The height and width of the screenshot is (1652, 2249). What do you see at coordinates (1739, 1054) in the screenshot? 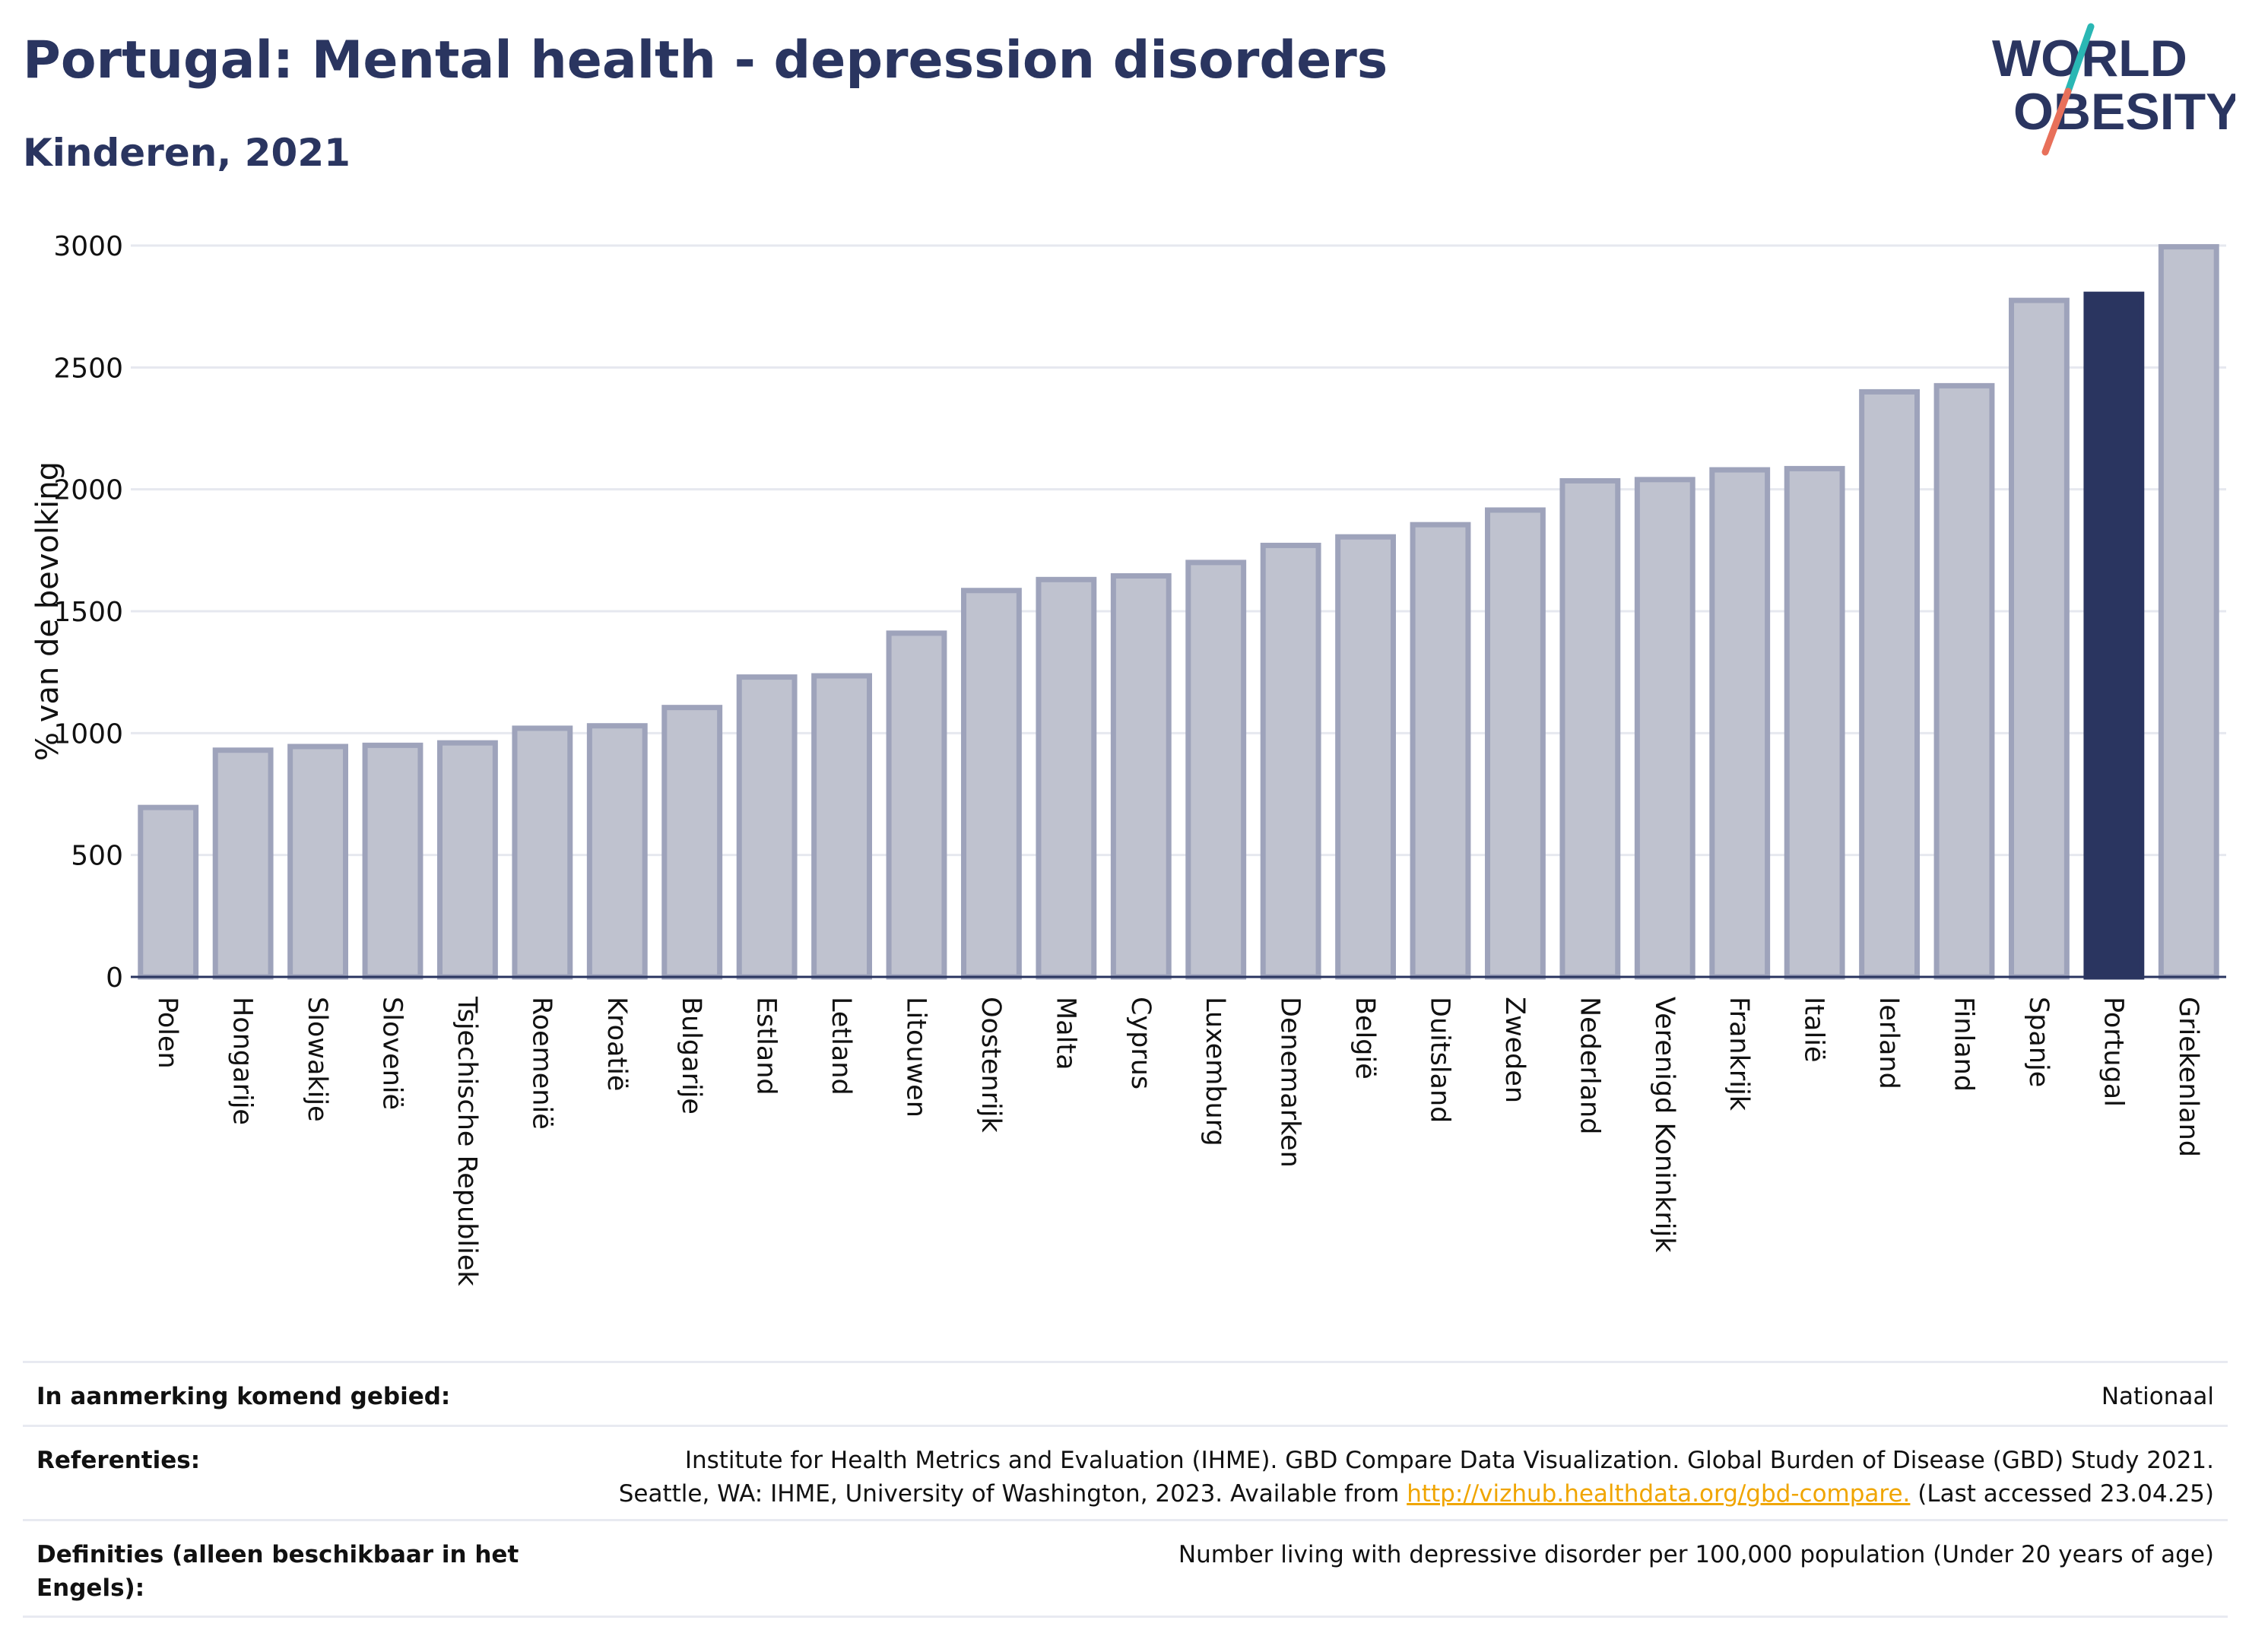
I see `x-tick-label: Frankrijk` at bounding box center [1739, 1054].